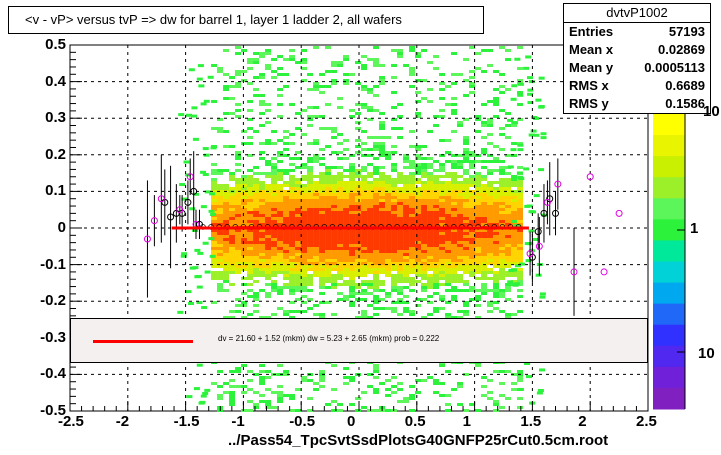 This screenshot has height=455, width=721. Describe the element at coordinates (53, 337) in the screenshot. I see `y-tick-label: -0.3` at that location.